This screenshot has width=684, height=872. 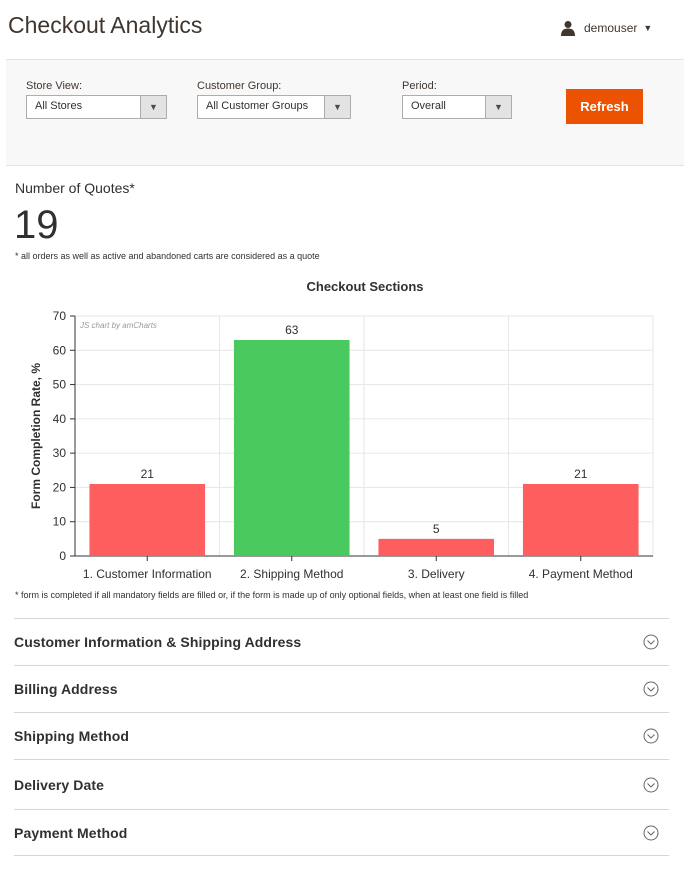 What do you see at coordinates (60, 487) in the screenshot?
I see `y-tick-label: 20` at bounding box center [60, 487].